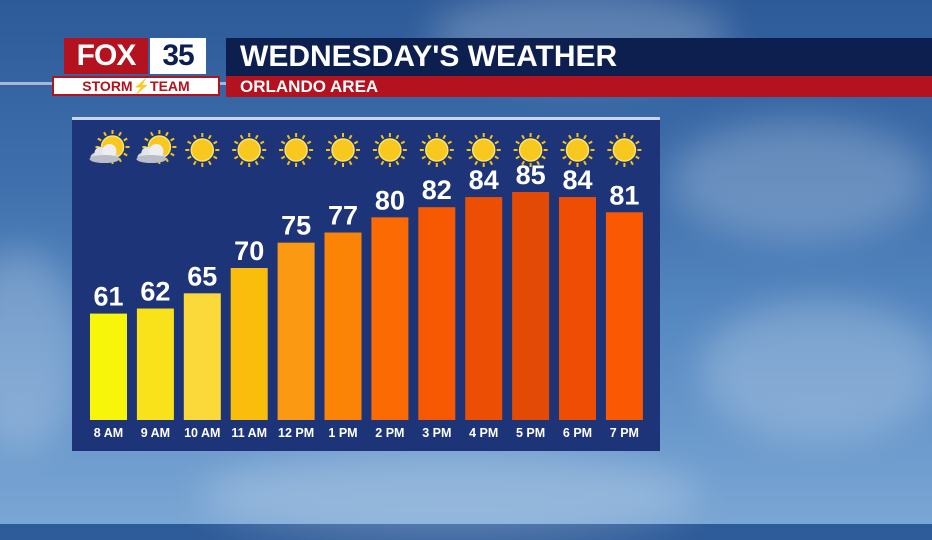 This screenshot has height=540, width=932. Describe the element at coordinates (106, 56) in the screenshot. I see `fox-logo: FOX` at that location.